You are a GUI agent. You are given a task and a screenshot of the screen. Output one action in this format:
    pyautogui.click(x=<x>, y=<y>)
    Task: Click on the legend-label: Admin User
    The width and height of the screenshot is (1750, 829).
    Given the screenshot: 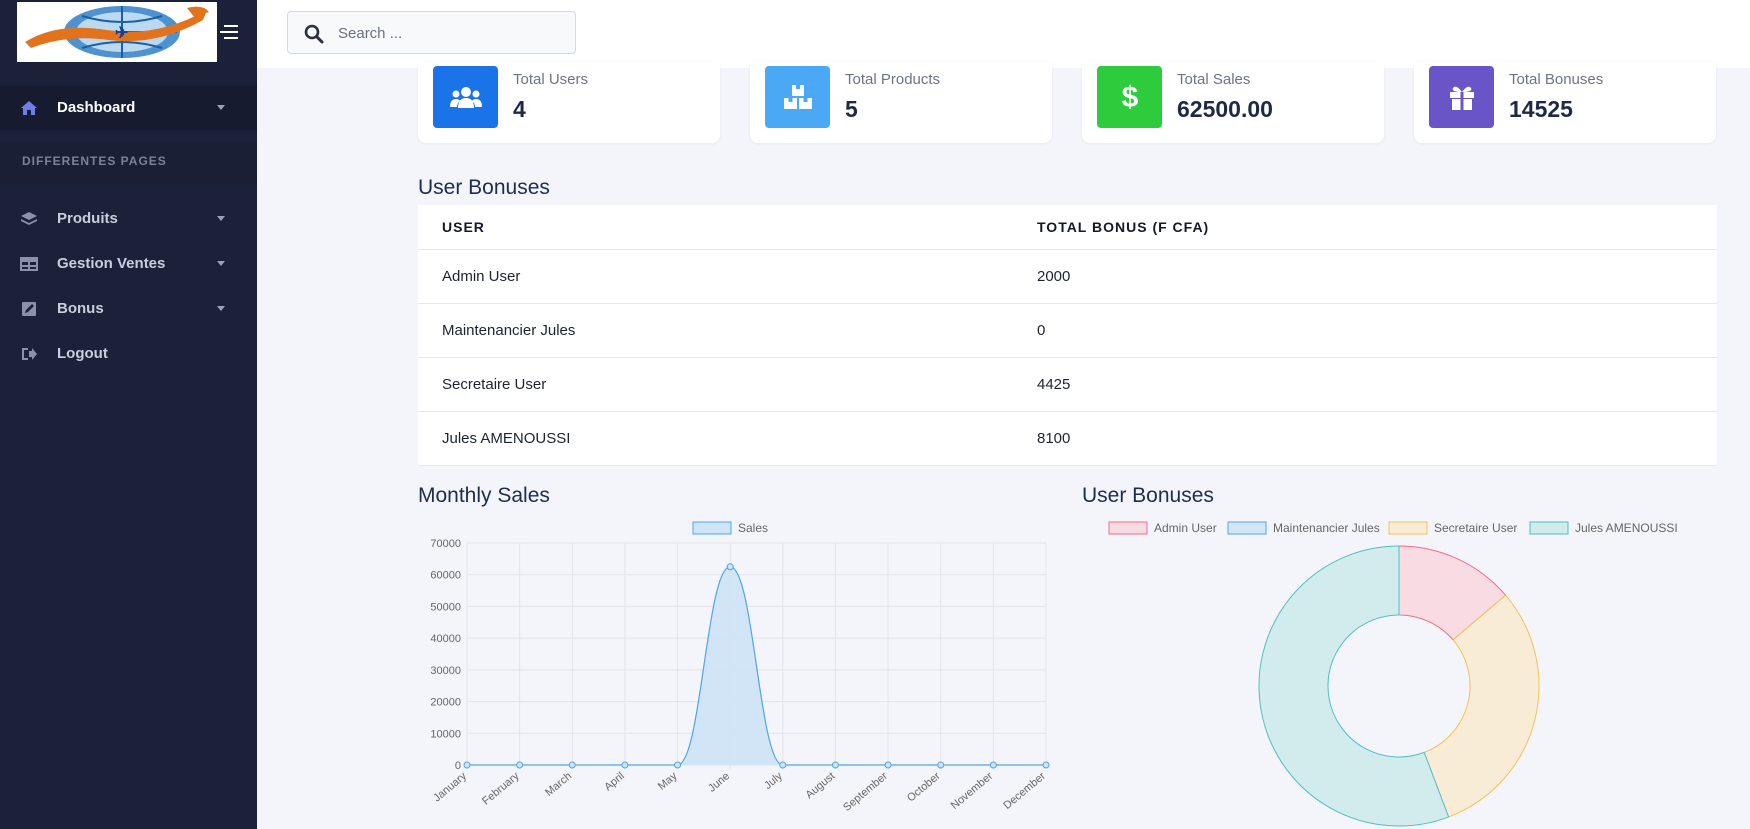 What is the action you would take?
    pyautogui.click(x=1185, y=528)
    